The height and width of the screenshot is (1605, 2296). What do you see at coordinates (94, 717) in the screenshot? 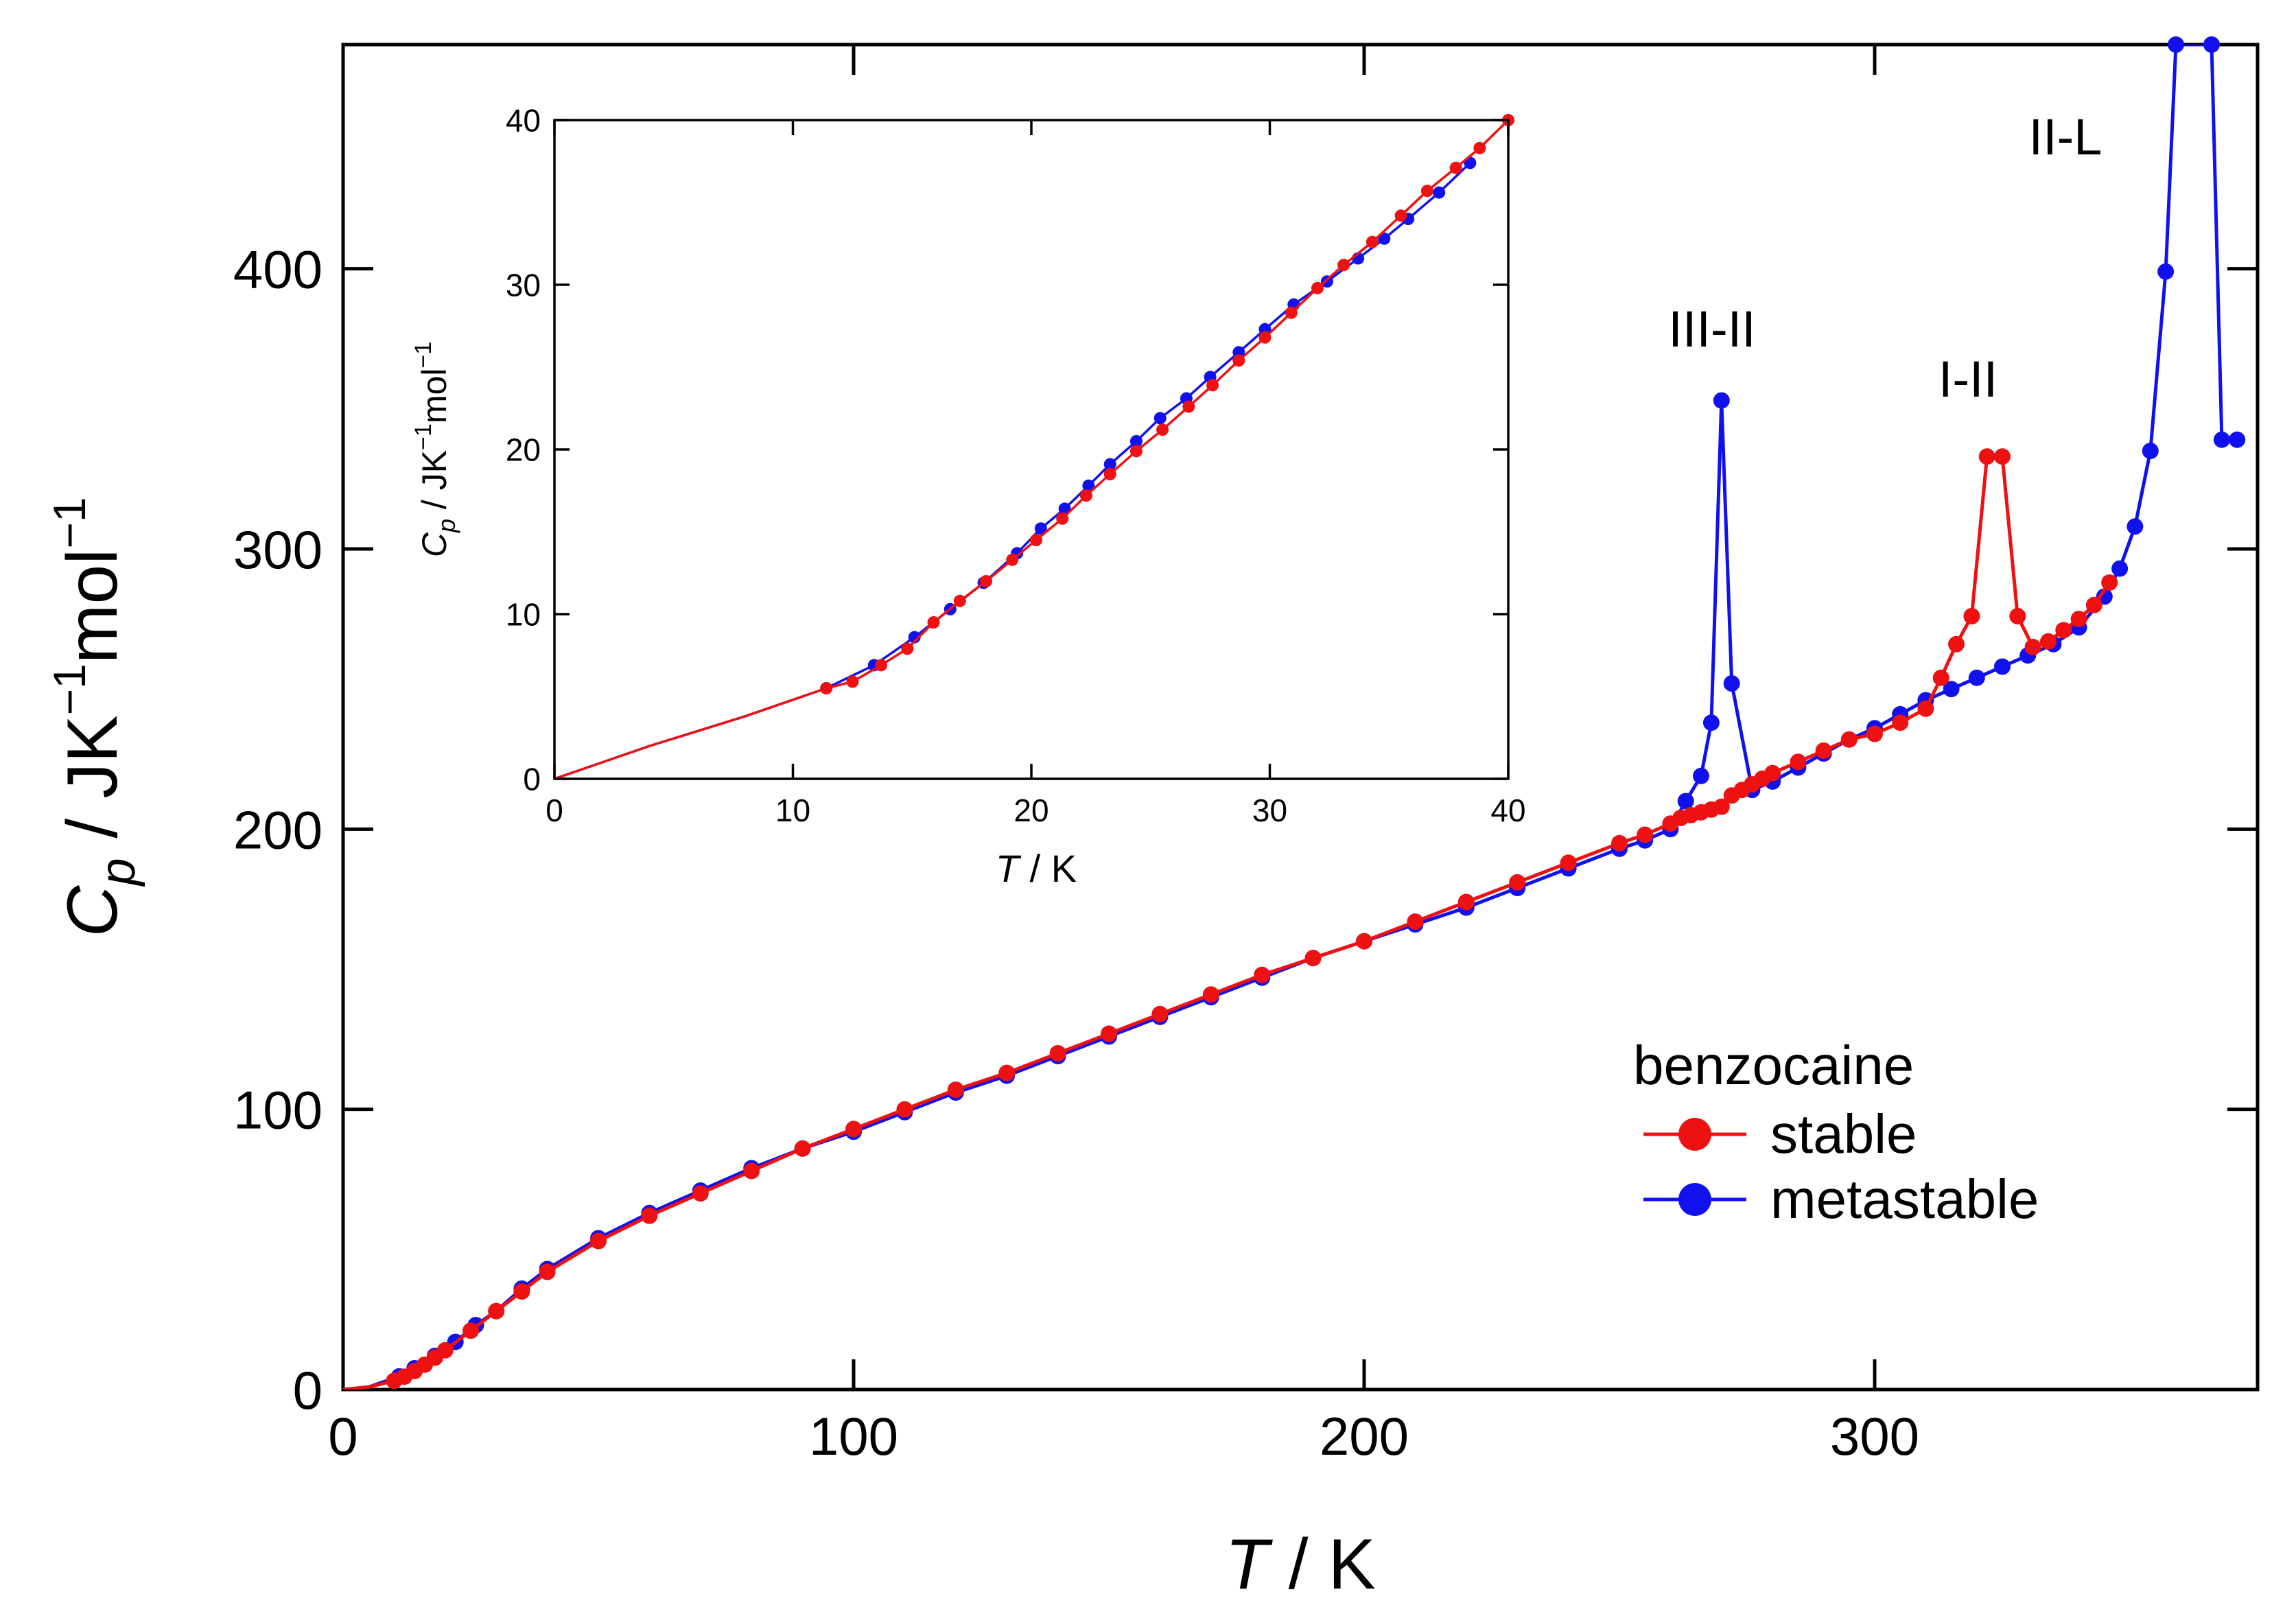
I see `main-y-axis-label: Cp / JK−1mol−1` at bounding box center [94, 717].